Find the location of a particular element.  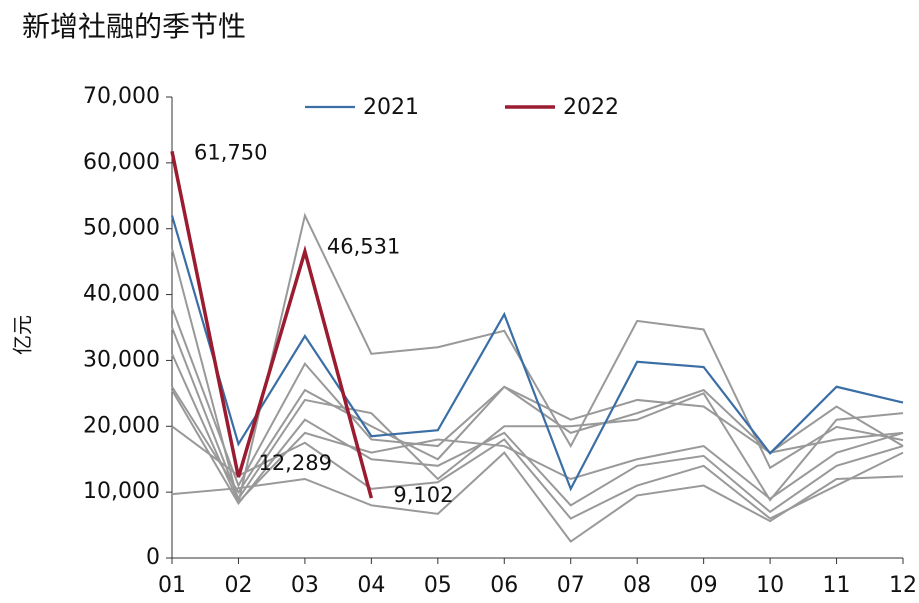

y-tick-label: 60,000 is located at coordinates (121, 162).